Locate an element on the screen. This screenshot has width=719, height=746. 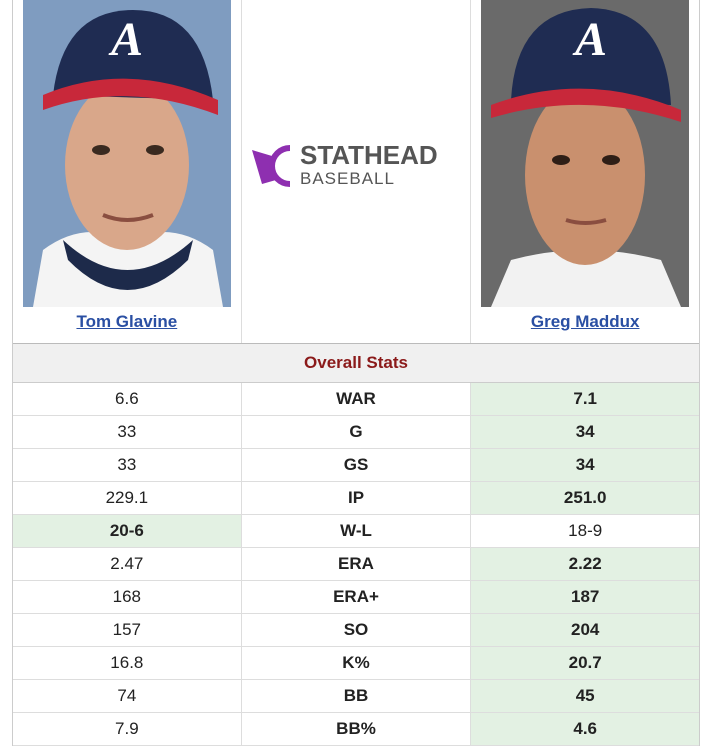
right-value: 18-9 is located at coordinates (585, 530).